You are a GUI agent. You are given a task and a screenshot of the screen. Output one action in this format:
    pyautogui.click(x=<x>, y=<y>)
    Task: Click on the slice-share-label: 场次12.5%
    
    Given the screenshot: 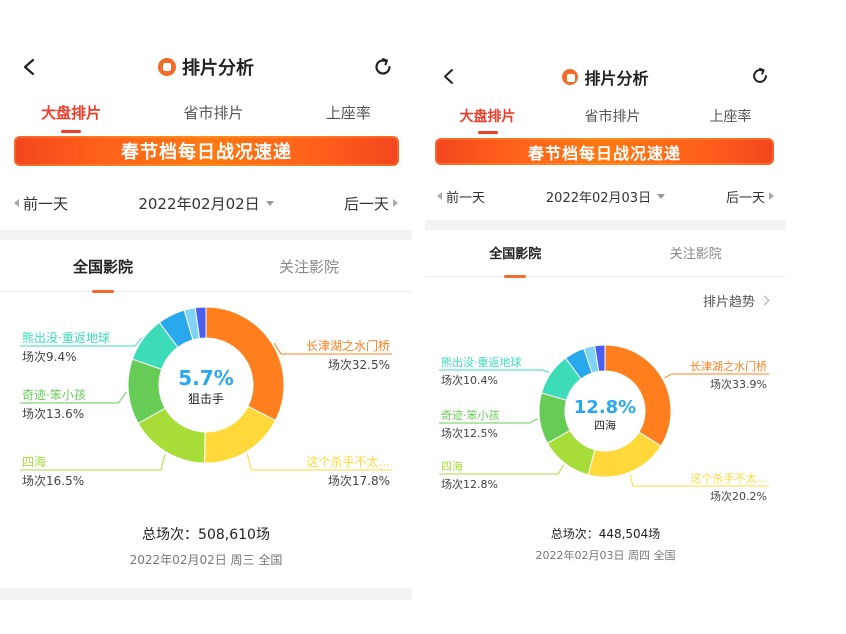 What is the action you would take?
    pyautogui.click(x=469, y=433)
    